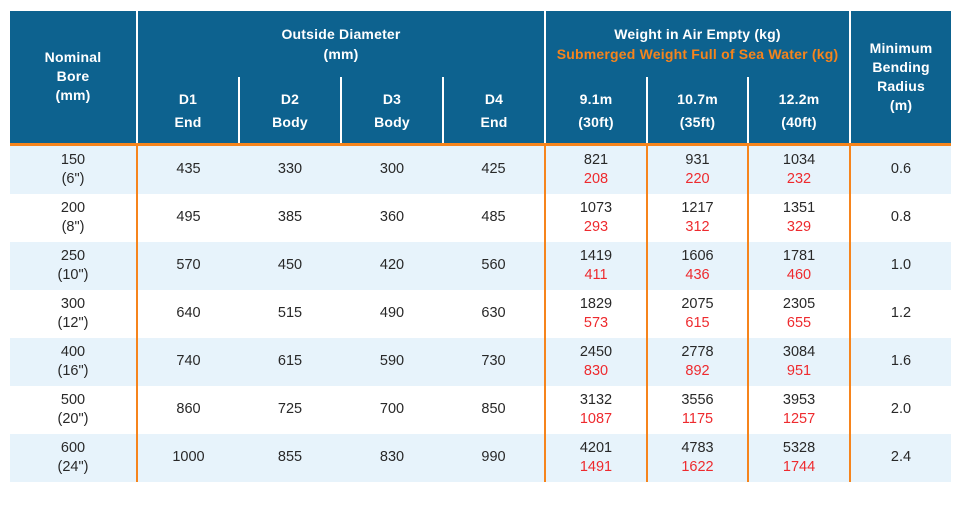 The height and width of the screenshot is (505, 959). What do you see at coordinates (73, 399) in the screenshot?
I see `bore-mm: 500` at bounding box center [73, 399].